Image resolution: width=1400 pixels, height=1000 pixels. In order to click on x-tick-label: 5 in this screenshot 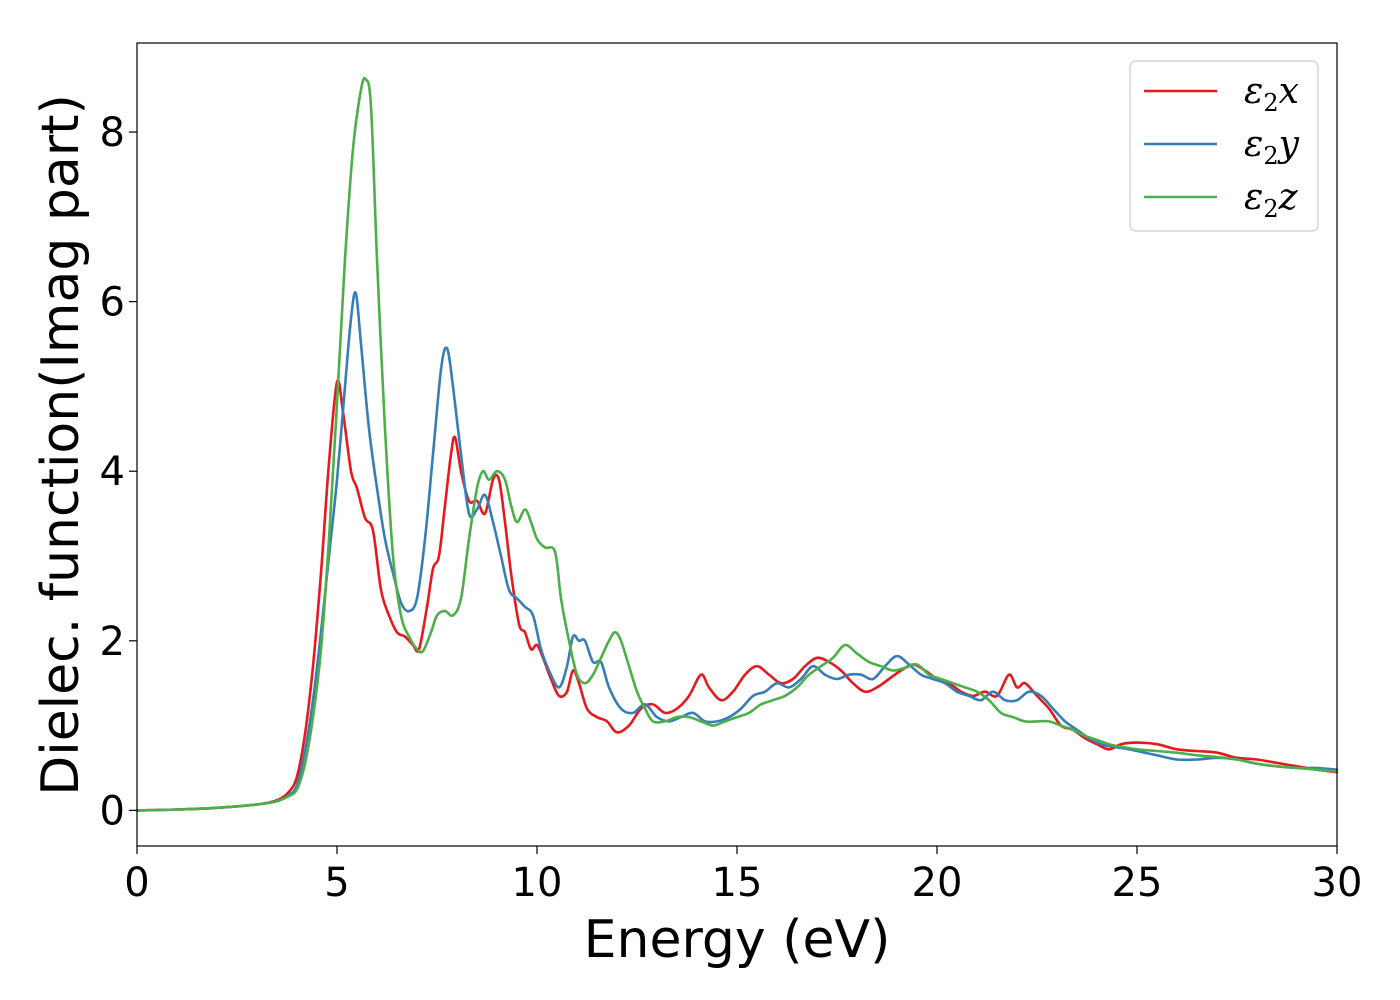, I will do `click(336, 883)`.